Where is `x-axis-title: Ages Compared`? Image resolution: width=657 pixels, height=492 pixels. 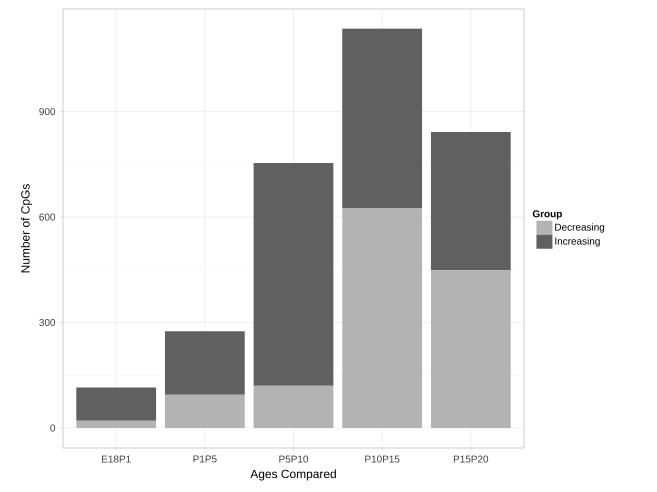
x-axis-title: Ages Compared is located at coordinates (293, 475).